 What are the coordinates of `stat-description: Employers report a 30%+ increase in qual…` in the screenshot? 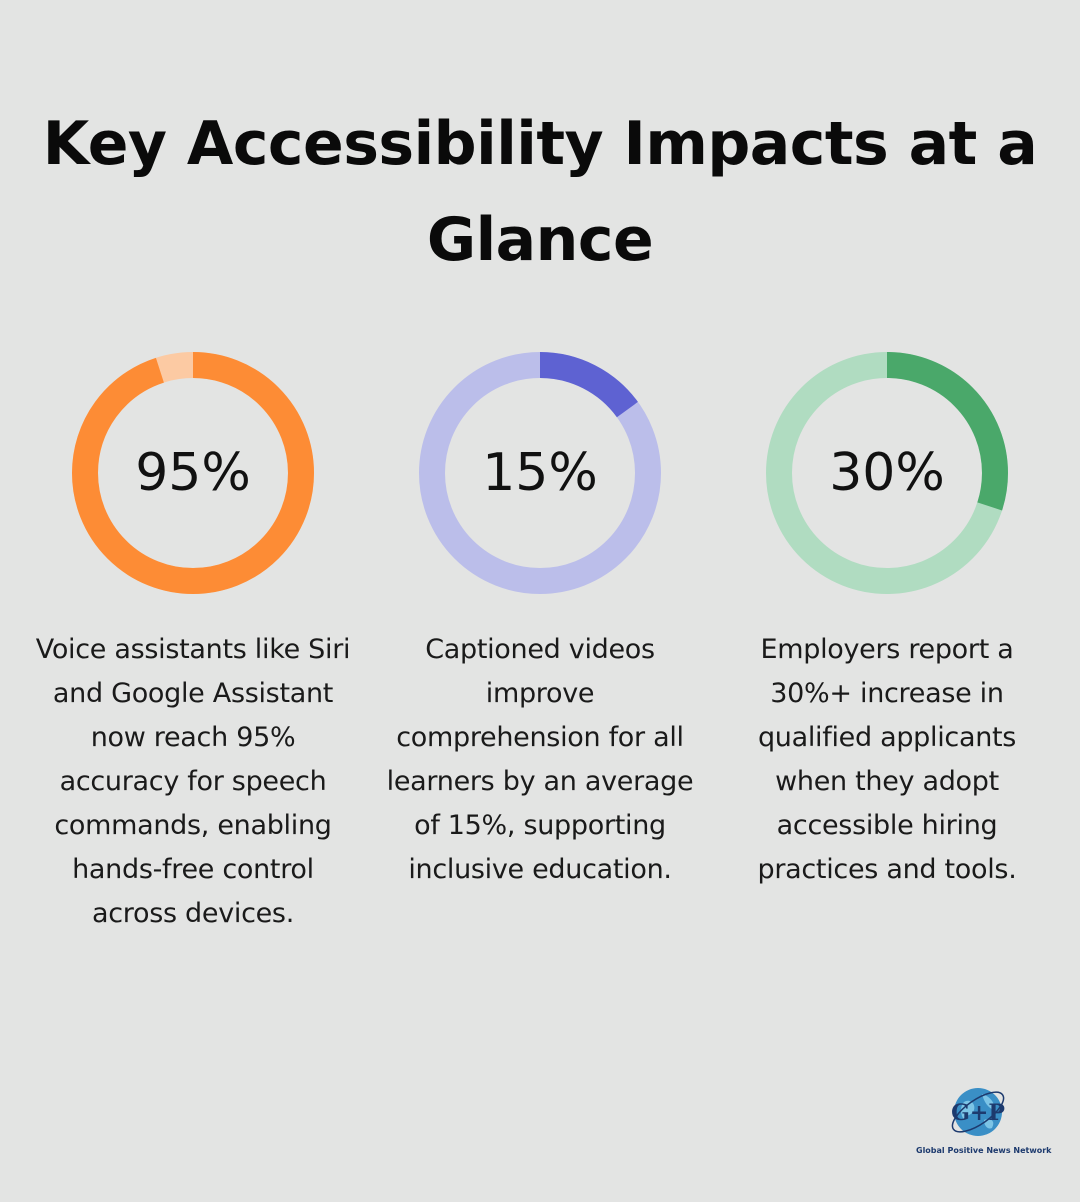 It's located at (887, 759).